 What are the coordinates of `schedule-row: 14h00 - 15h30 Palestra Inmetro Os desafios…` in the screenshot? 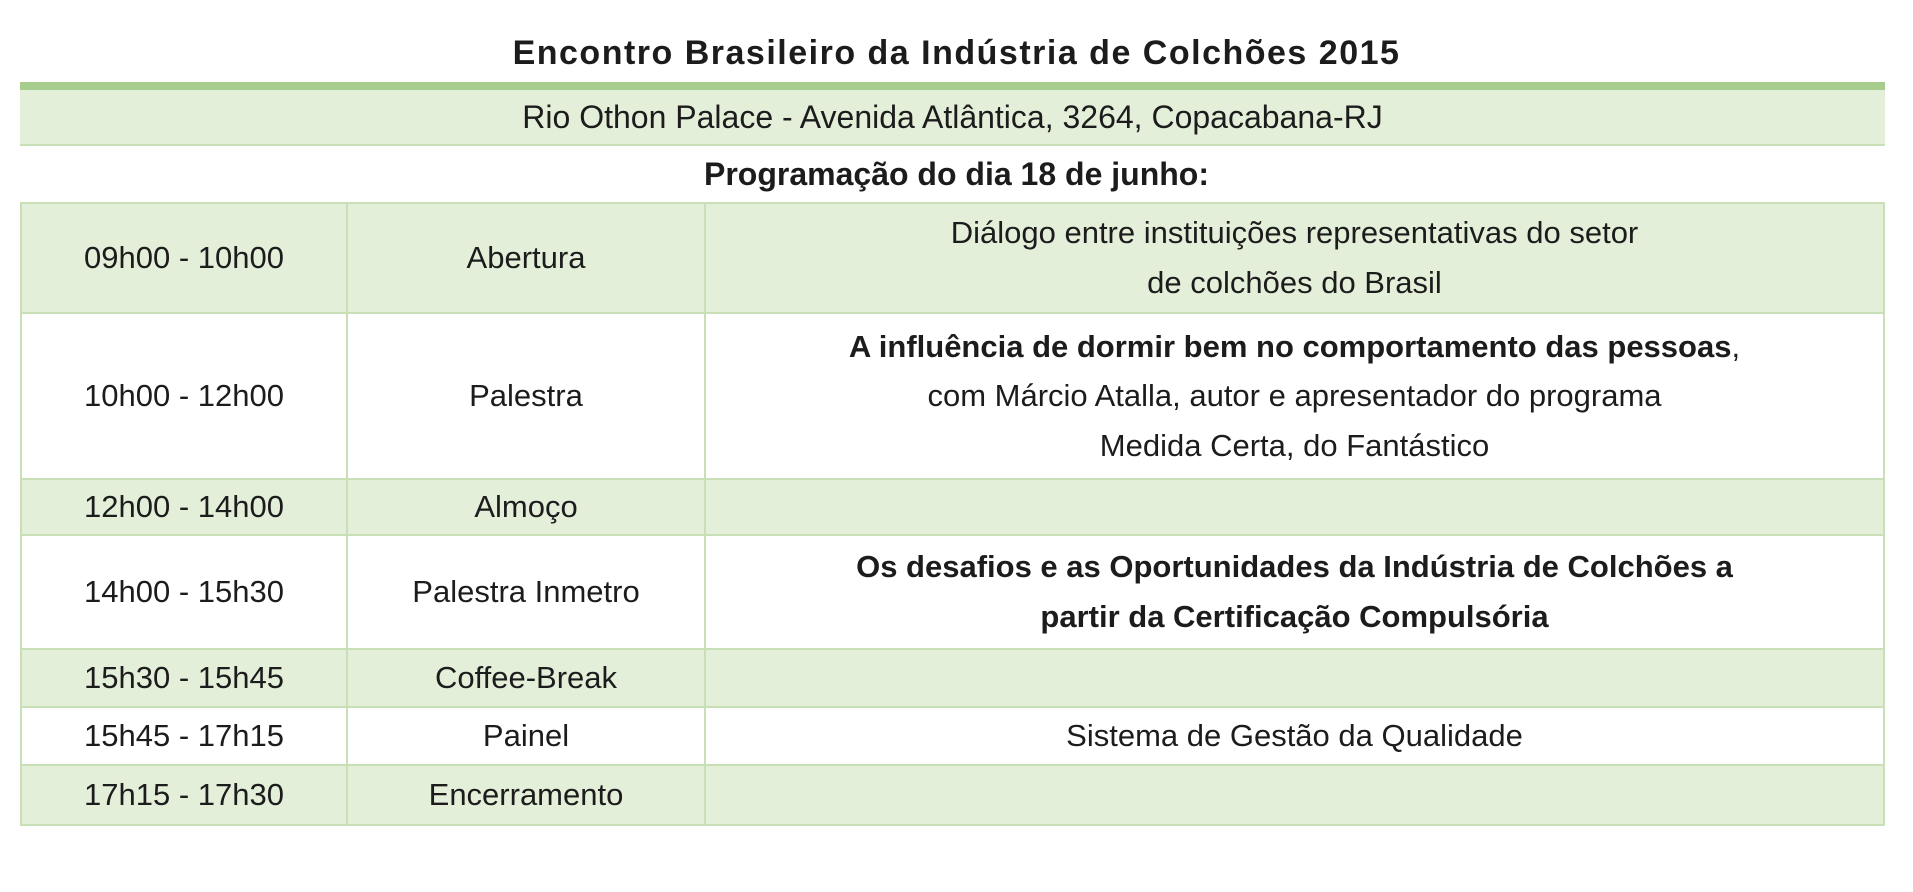 It's located at (952, 592).